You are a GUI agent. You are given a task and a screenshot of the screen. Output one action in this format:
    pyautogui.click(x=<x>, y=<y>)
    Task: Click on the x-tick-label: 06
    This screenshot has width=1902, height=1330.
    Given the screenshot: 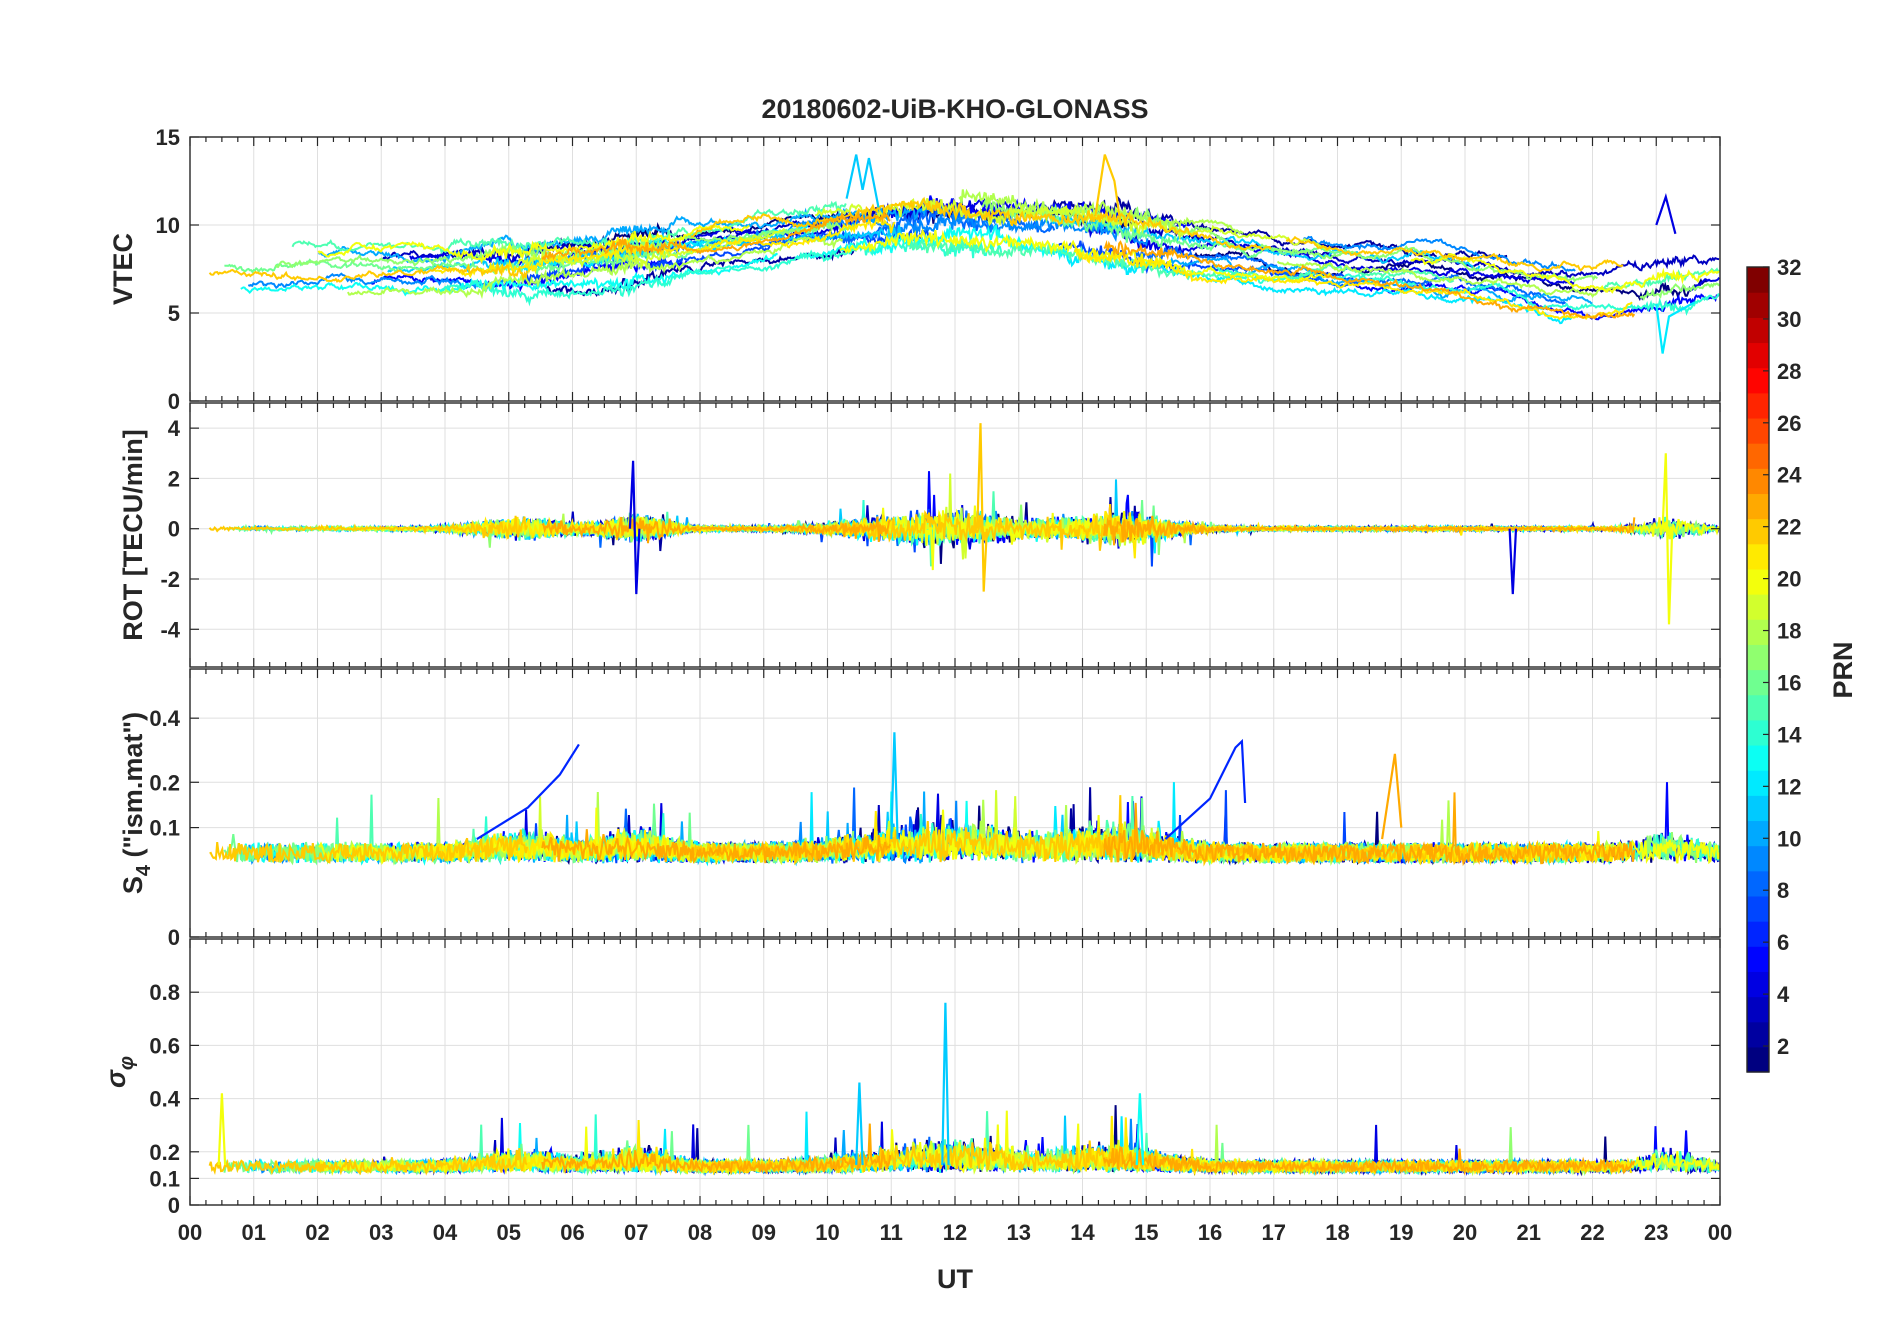 What is the action you would take?
    pyautogui.click(x=572, y=1232)
    